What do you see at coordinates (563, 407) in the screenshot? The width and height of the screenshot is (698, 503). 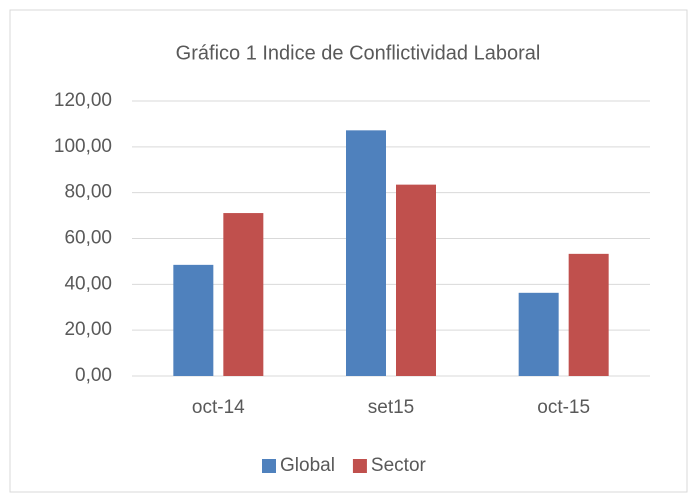 I see `x-tick-label: oct-15` at bounding box center [563, 407].